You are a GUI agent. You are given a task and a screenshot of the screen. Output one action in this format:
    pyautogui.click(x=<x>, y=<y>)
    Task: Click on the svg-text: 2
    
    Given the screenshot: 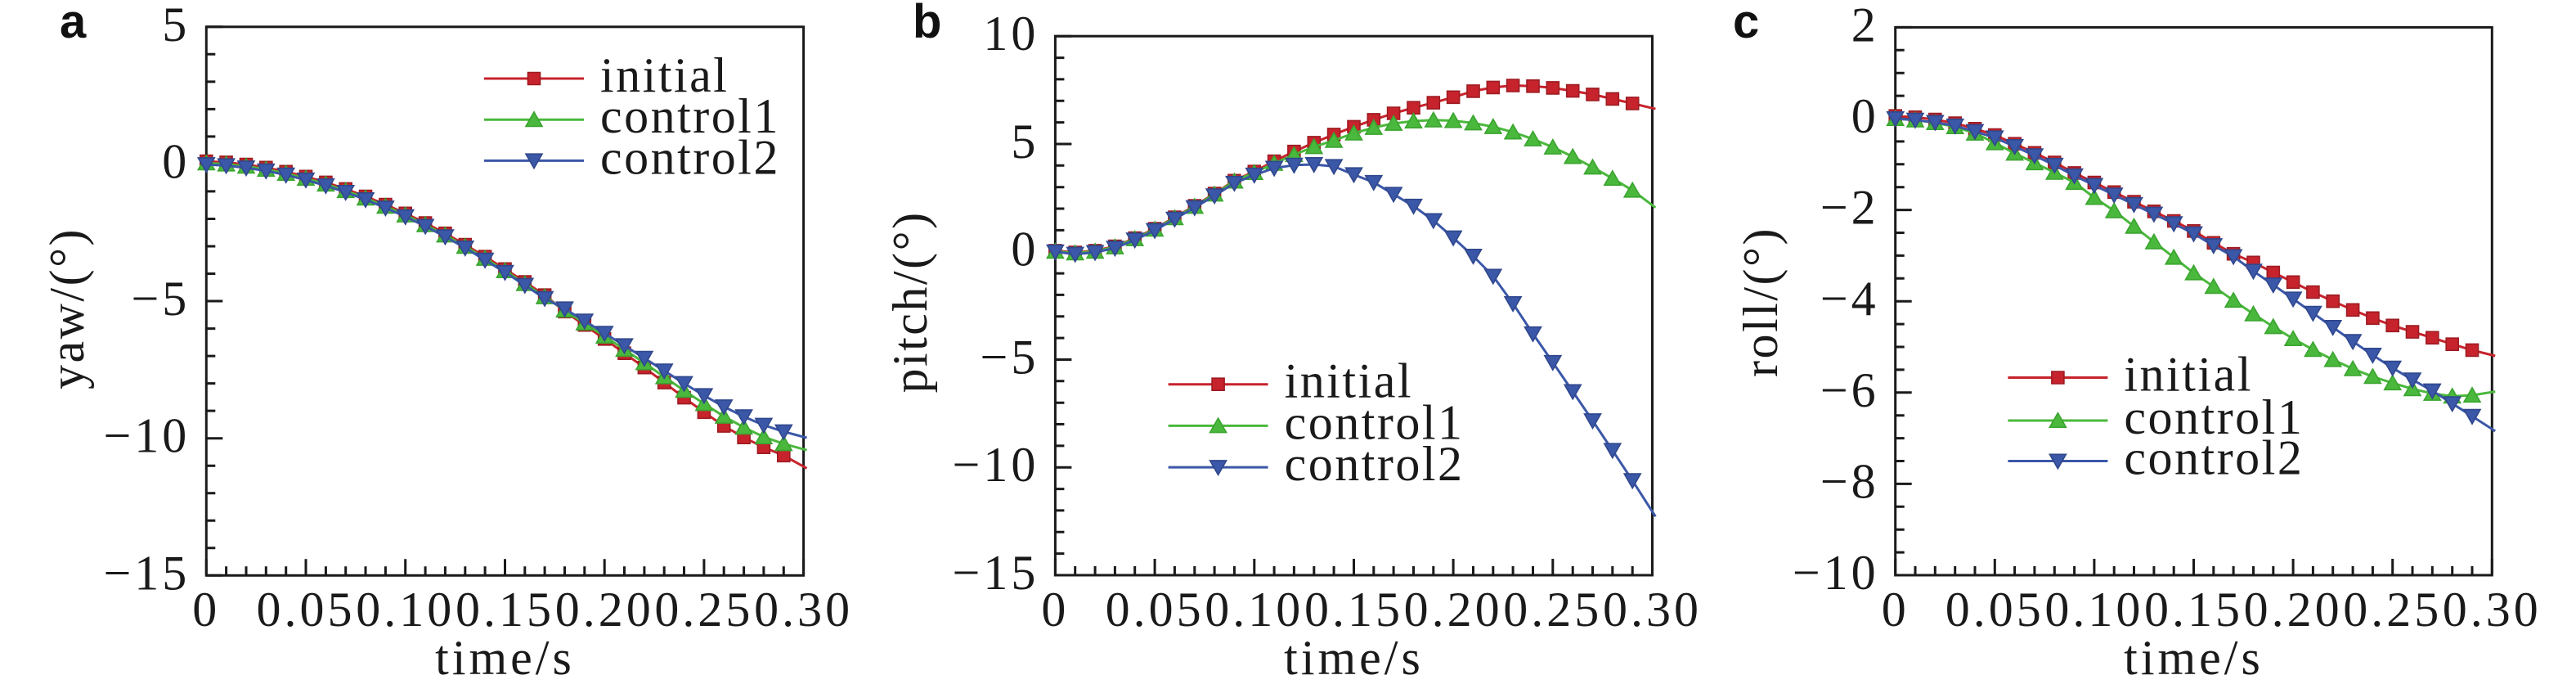 What is the action you would take?
    pyautogui.click(x=1865, y=26)
    